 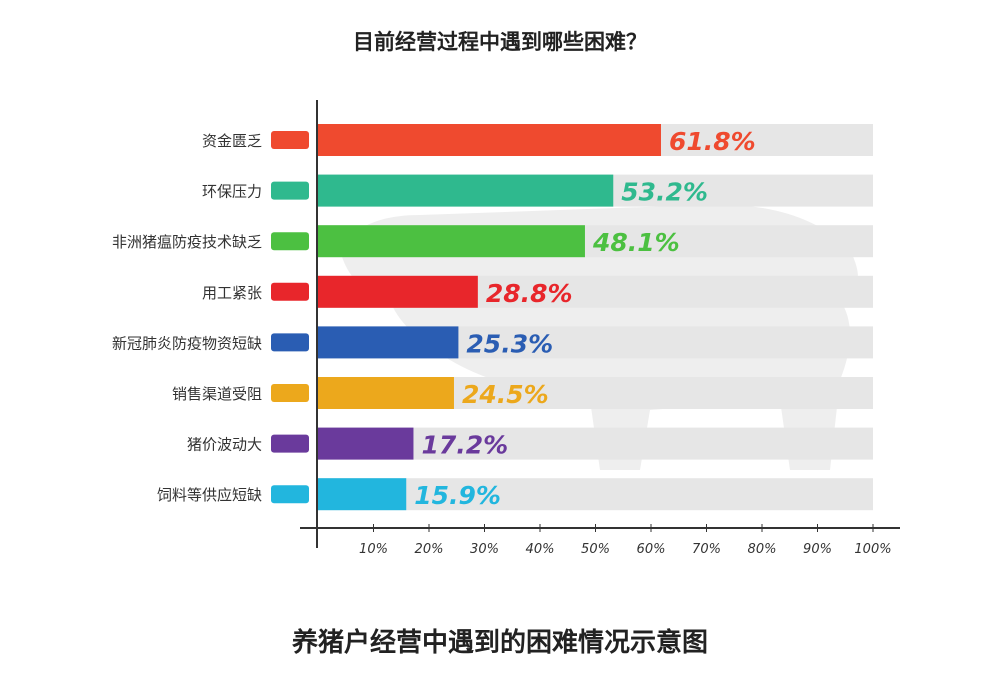 What do you see at coordinates (209, 495) in the screenshot?
I see `category-label: 饲料等供应短缺` at bounding box center [209, 495].